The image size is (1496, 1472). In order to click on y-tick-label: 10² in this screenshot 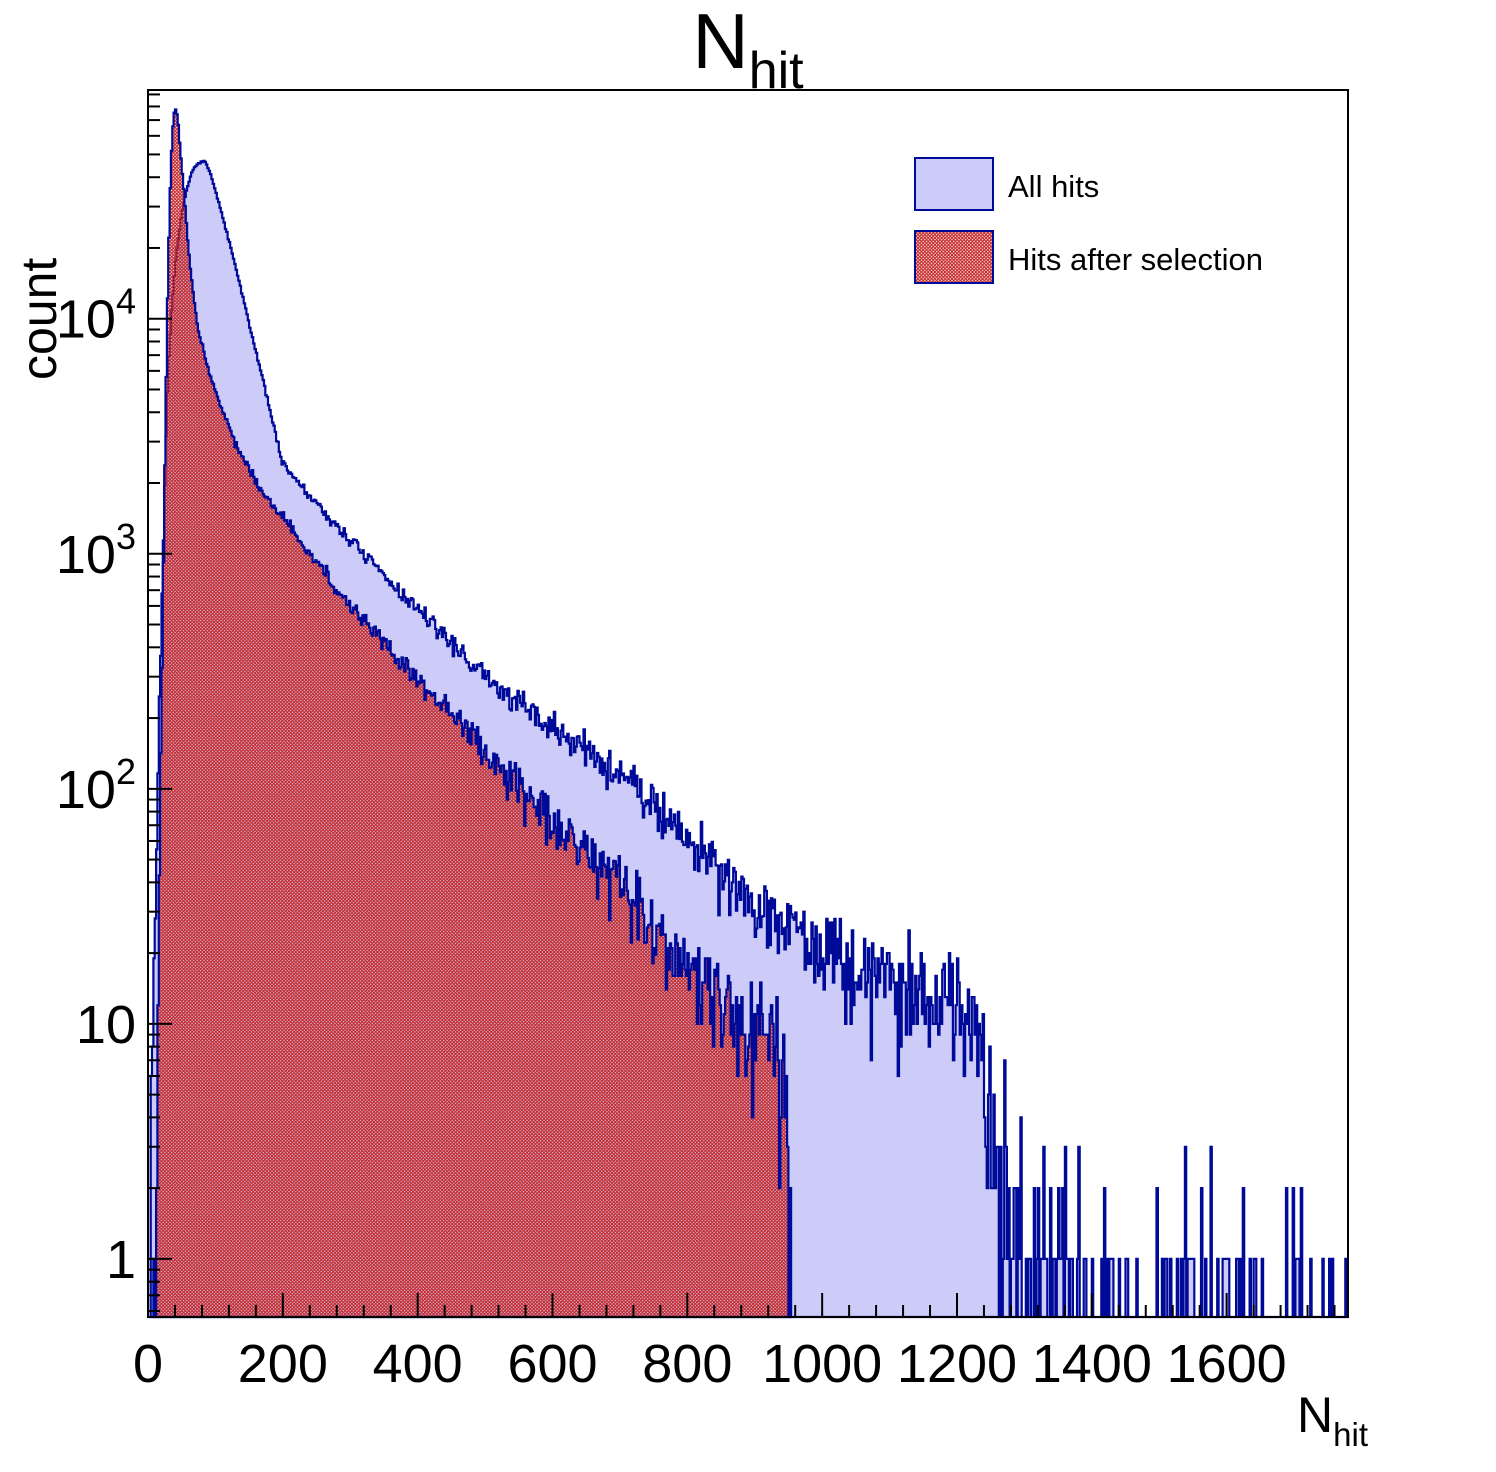, I will do `click(96, 785)`.